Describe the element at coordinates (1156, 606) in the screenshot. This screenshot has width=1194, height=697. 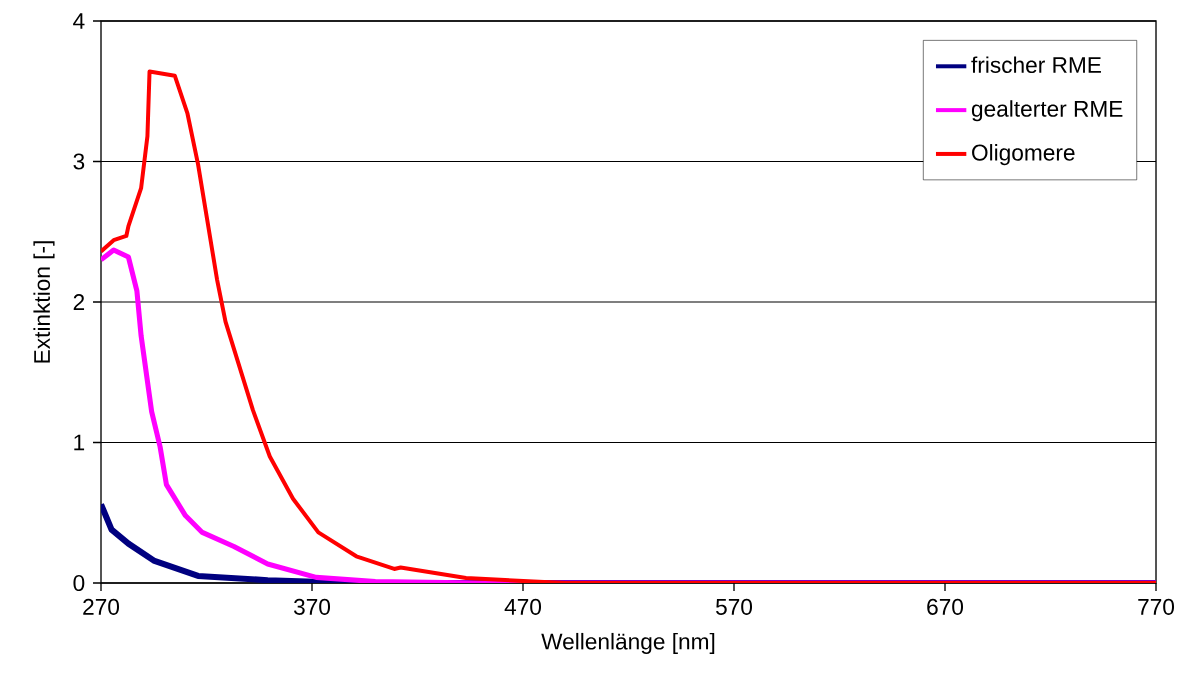
I see `x-tick-label: 770` at that location.